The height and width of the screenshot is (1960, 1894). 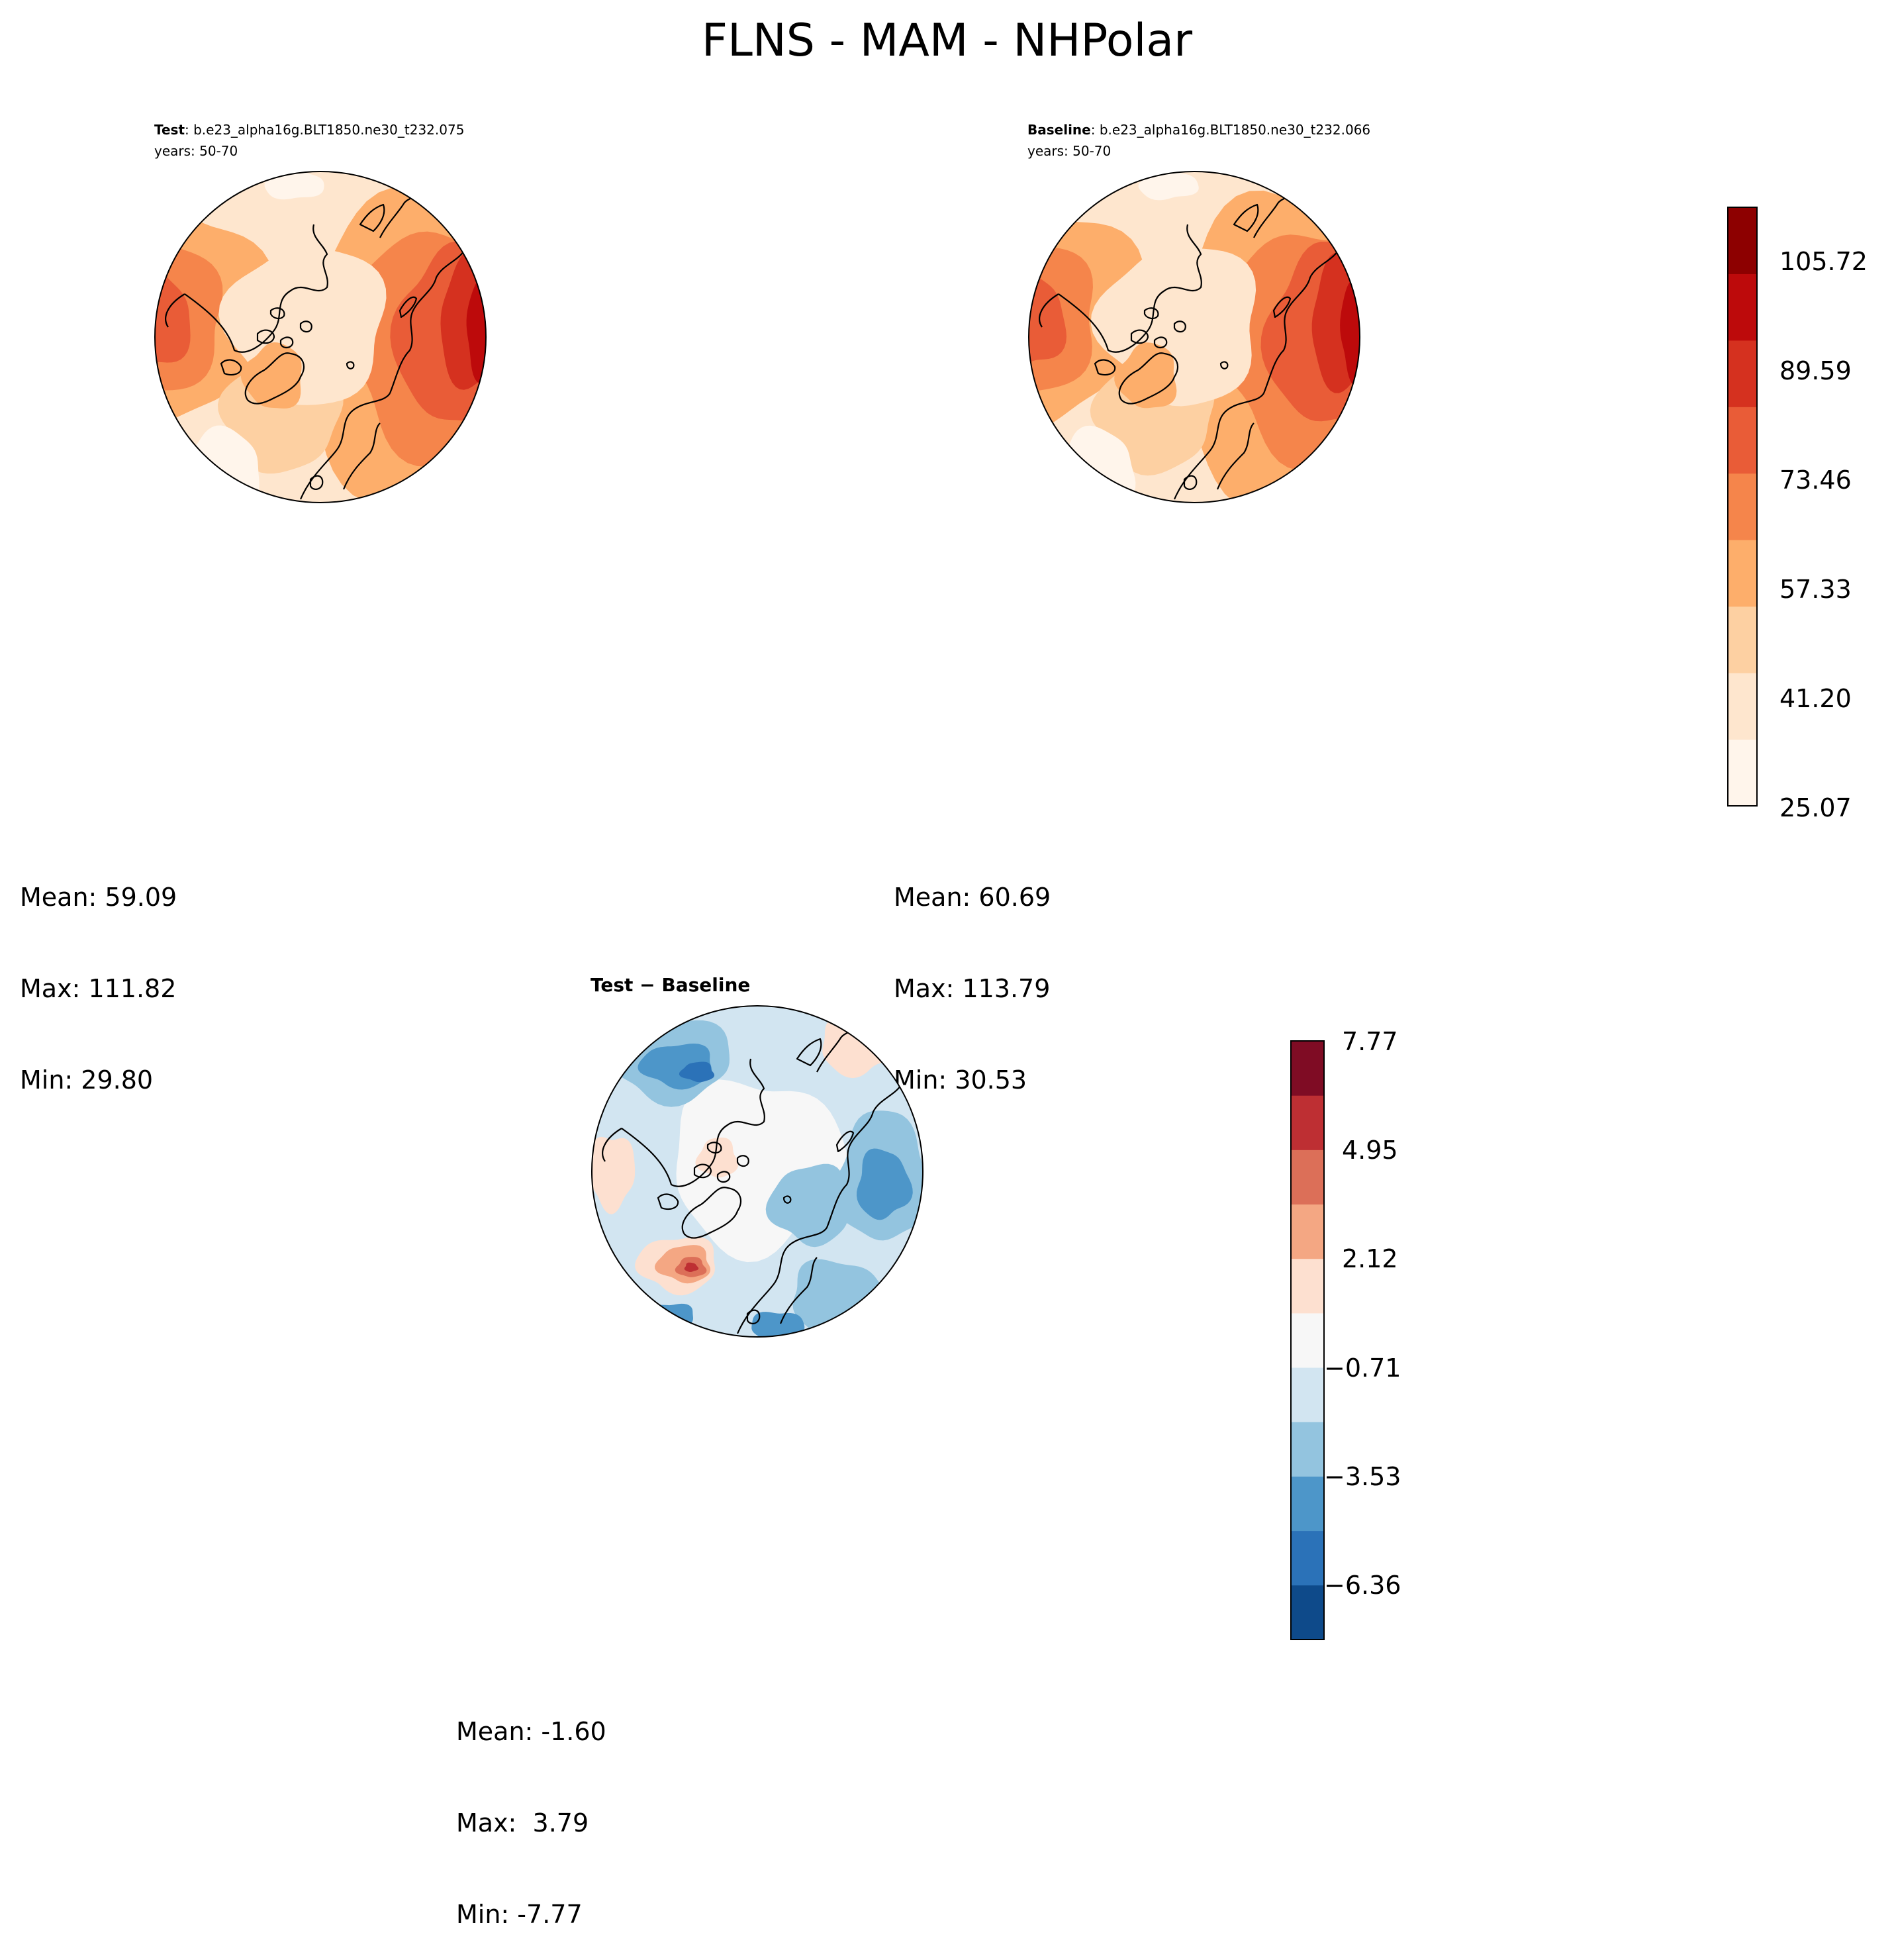 I want to click on baseline-polar-map, so click(x=1194, y=337).